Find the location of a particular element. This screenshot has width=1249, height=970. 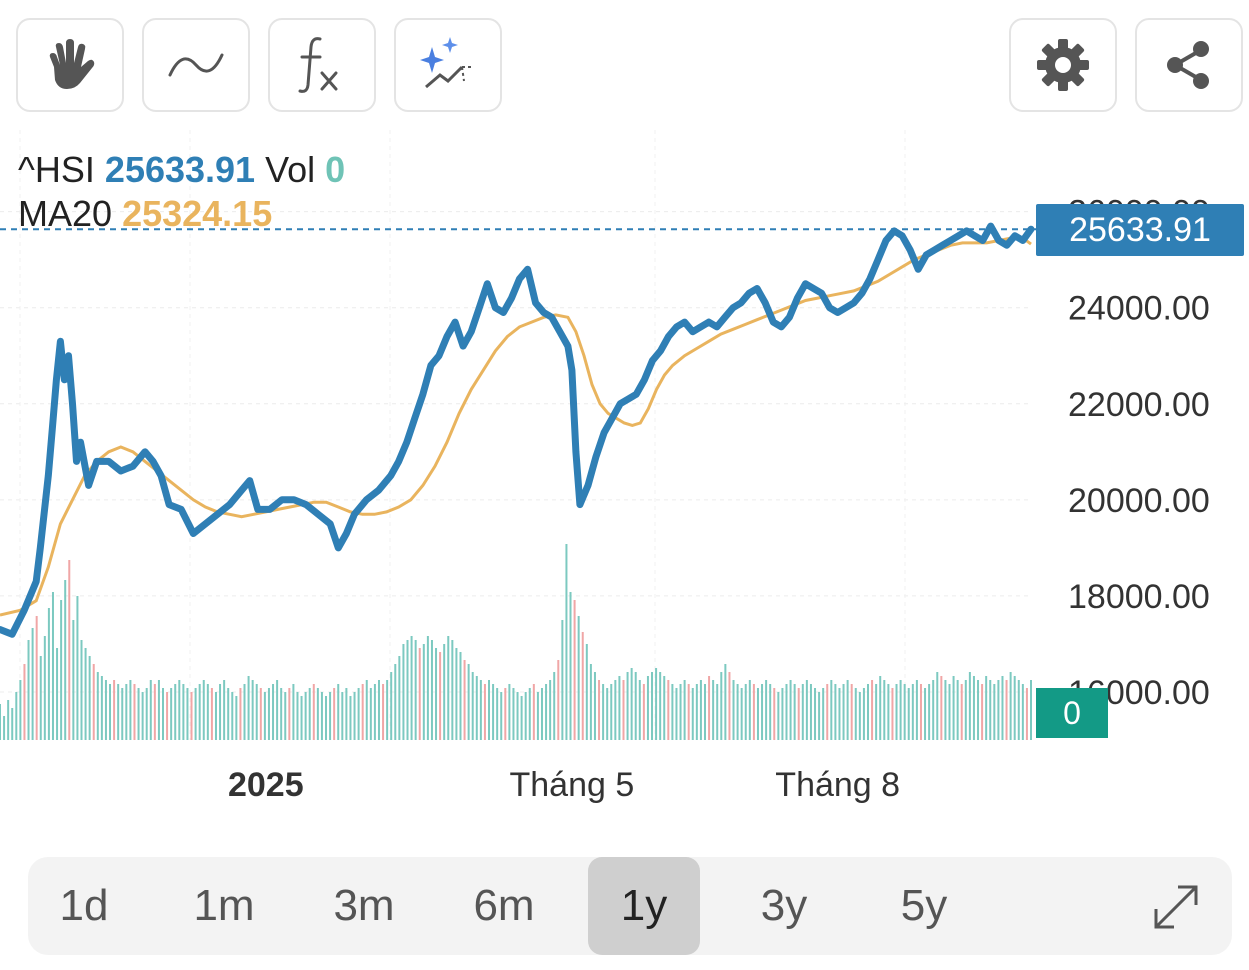

hand-pan-button is located at coordinates (70, 65).